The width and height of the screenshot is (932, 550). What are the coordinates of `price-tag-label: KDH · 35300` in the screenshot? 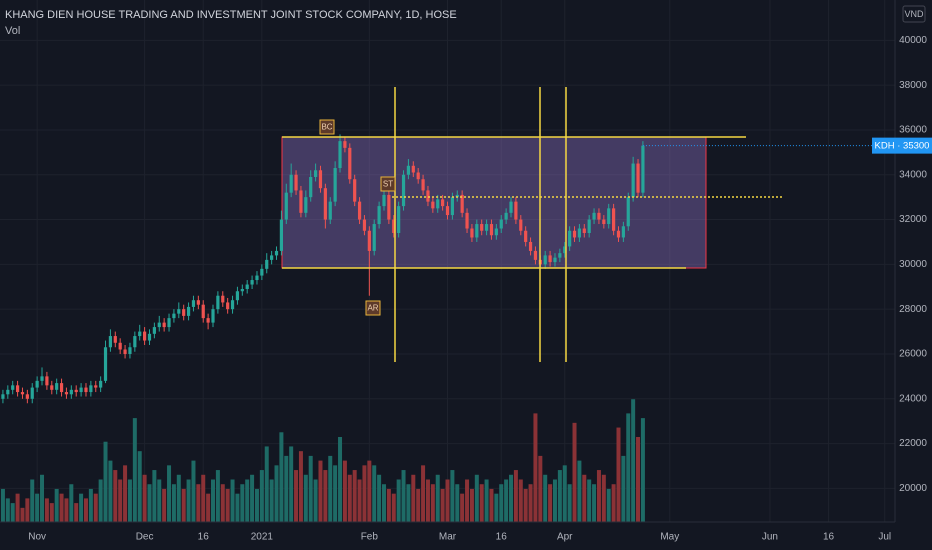 It's located at (902, 146).